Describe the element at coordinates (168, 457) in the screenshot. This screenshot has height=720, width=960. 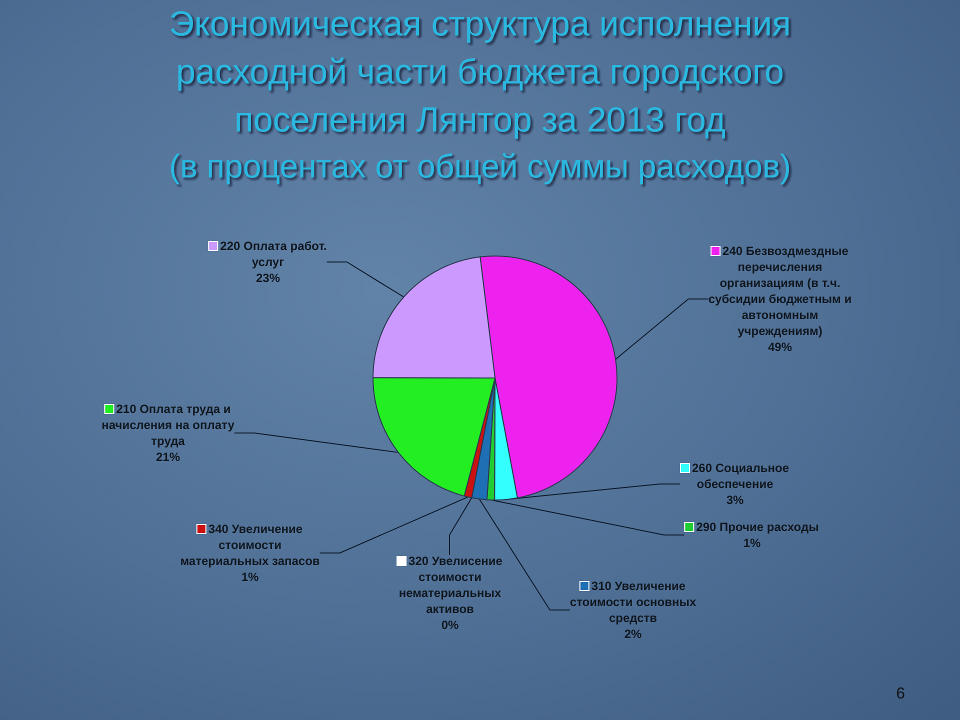
I see `data-label: 21%` at that location.